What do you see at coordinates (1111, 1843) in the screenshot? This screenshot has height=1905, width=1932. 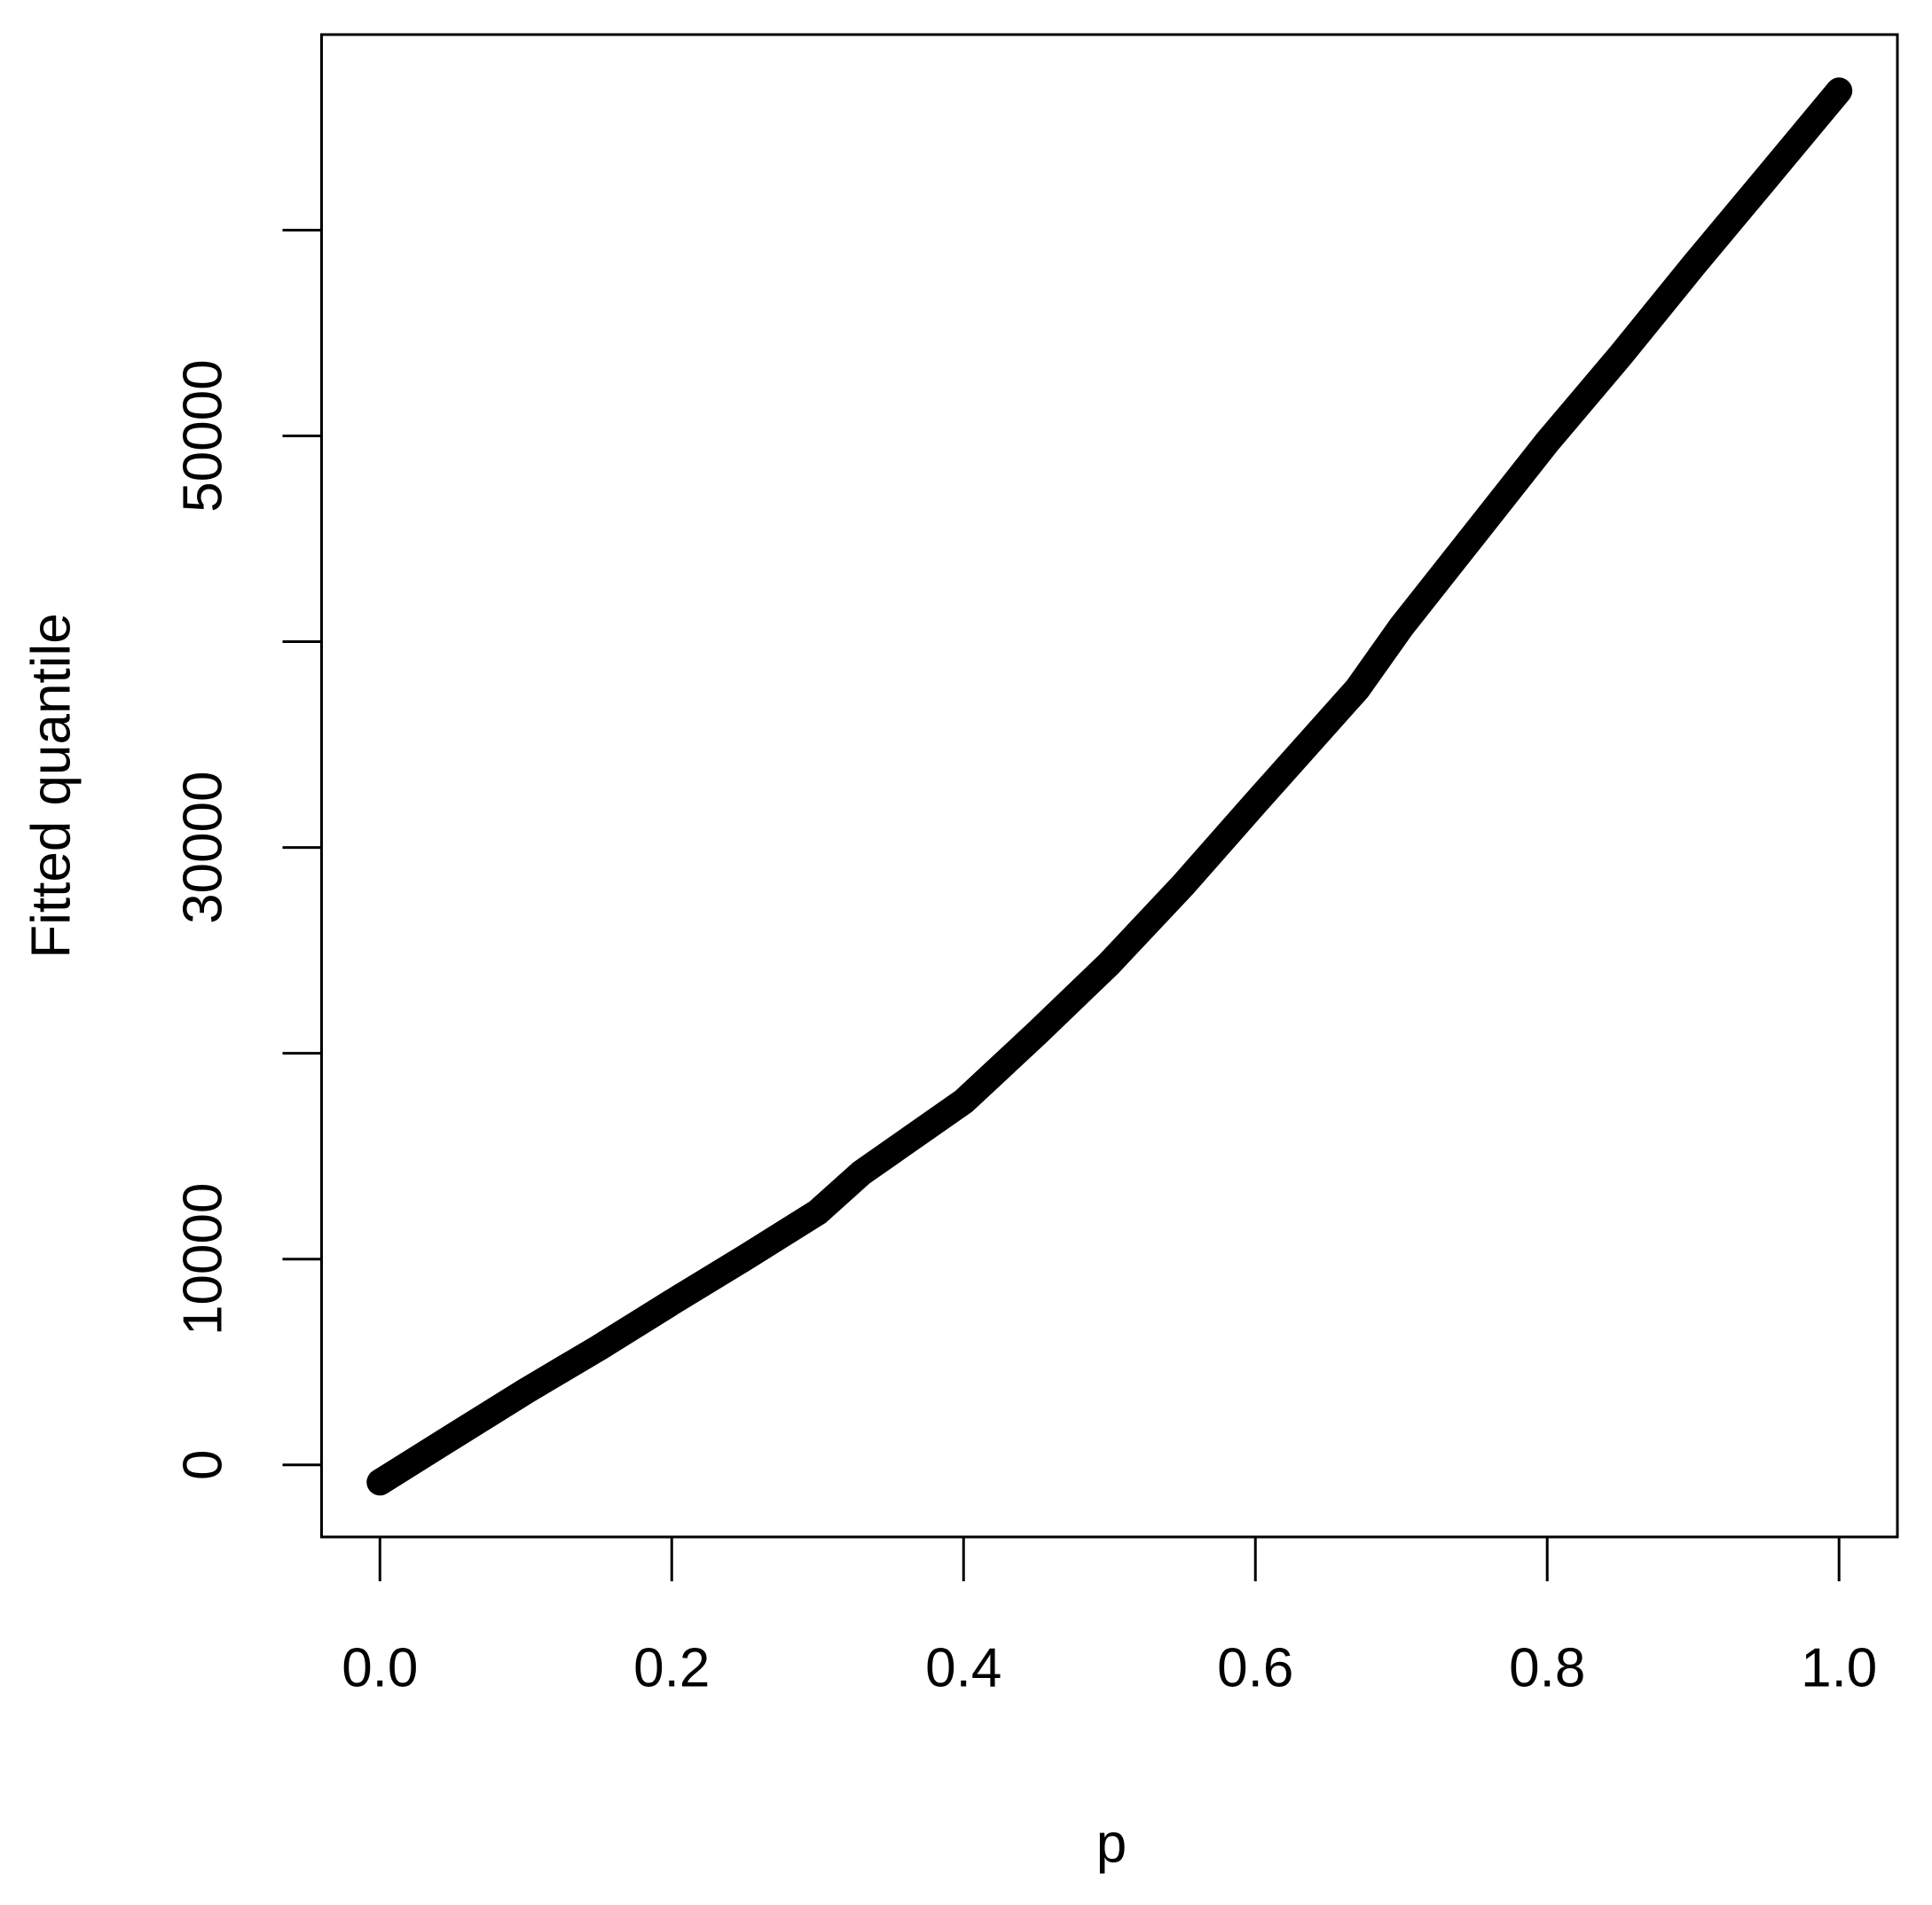 I see `x-axis-title: p` at bounding box center [1111, 1843].